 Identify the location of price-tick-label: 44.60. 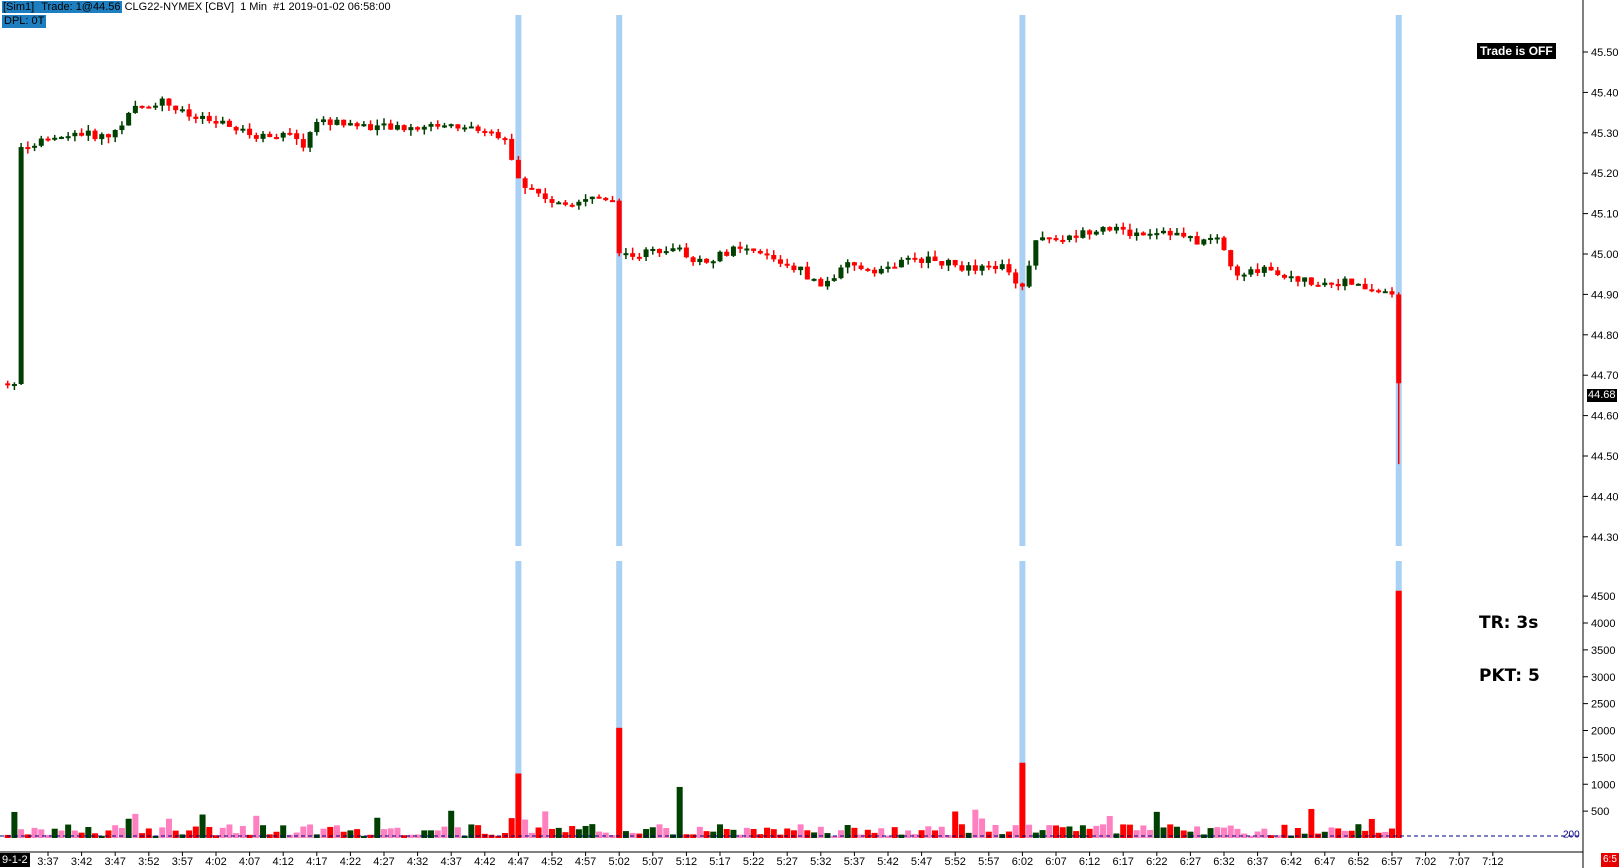
(1605, 417).